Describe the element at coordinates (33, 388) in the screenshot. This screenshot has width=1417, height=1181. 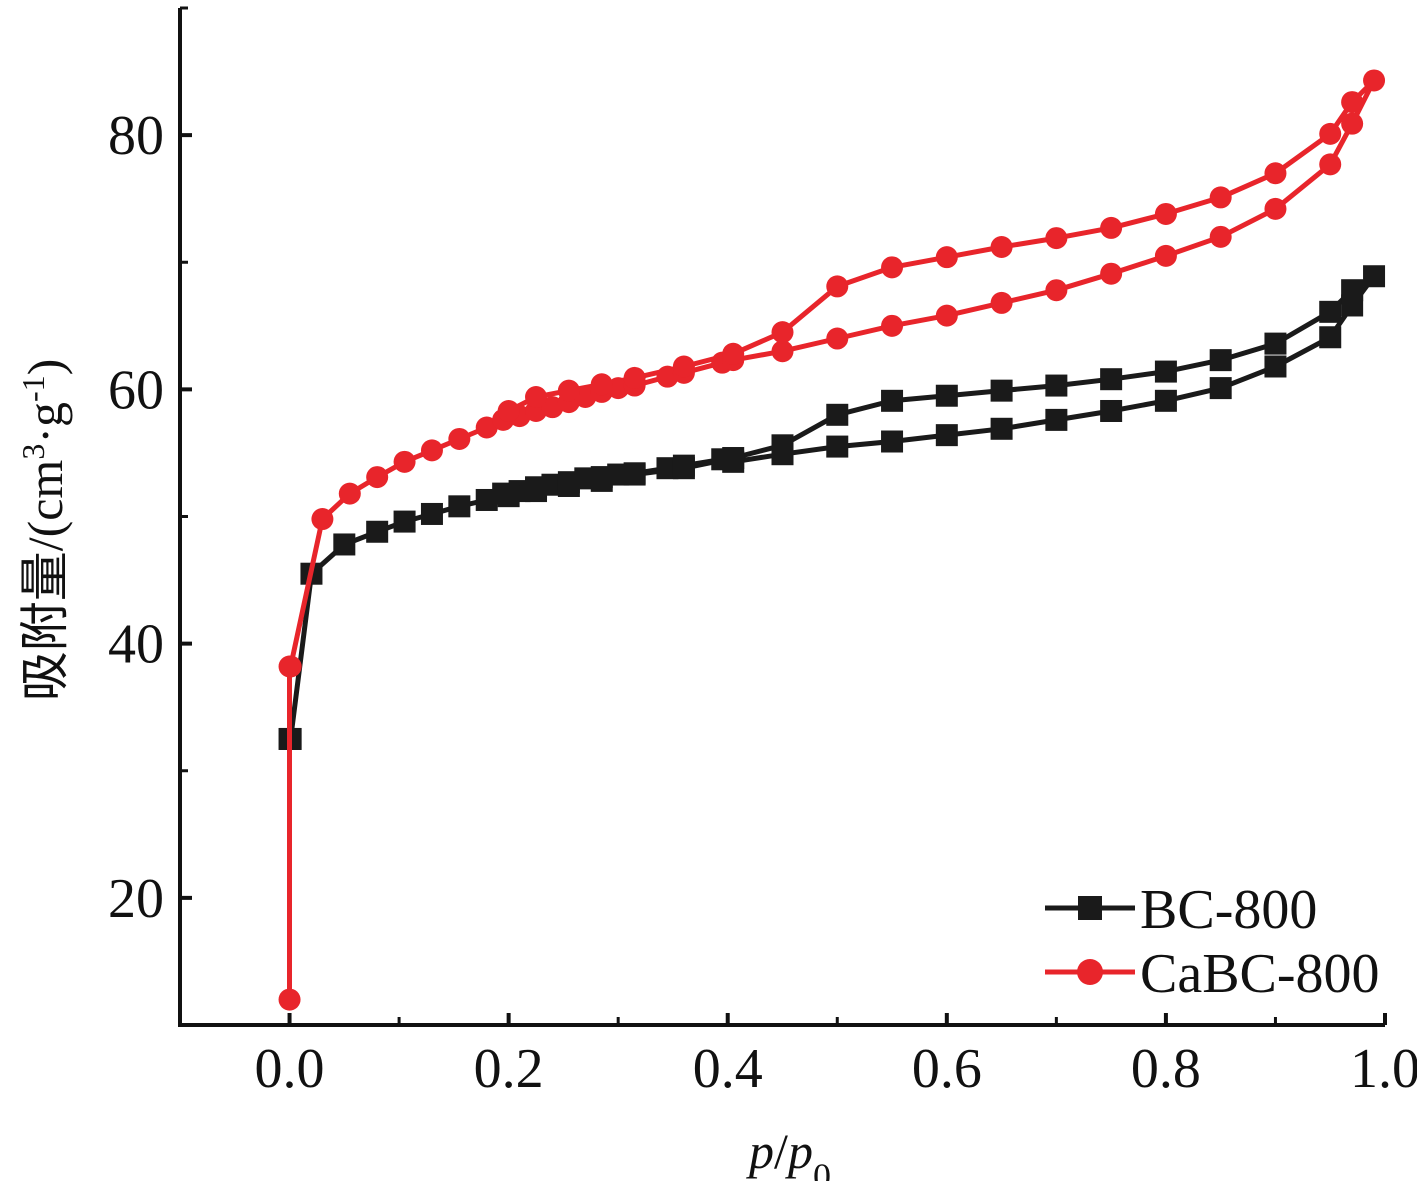
I see `y-axis-title-sup2: -1` at that location.